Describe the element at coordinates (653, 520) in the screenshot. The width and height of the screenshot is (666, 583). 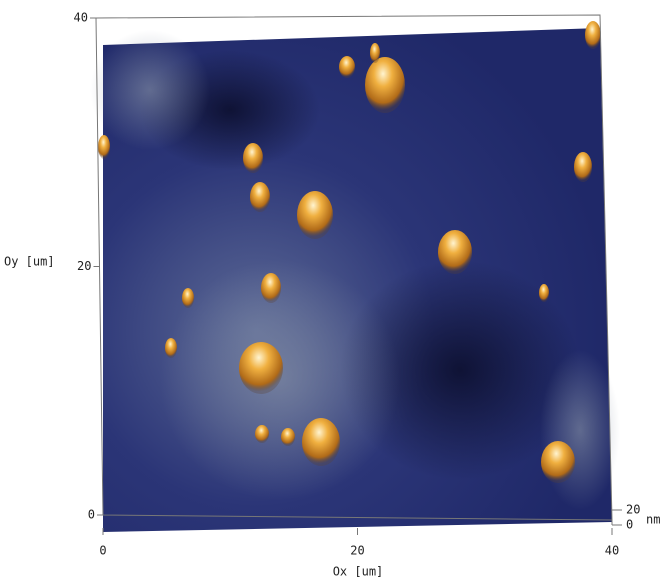
I see `z-axis-label: nm` at that location.